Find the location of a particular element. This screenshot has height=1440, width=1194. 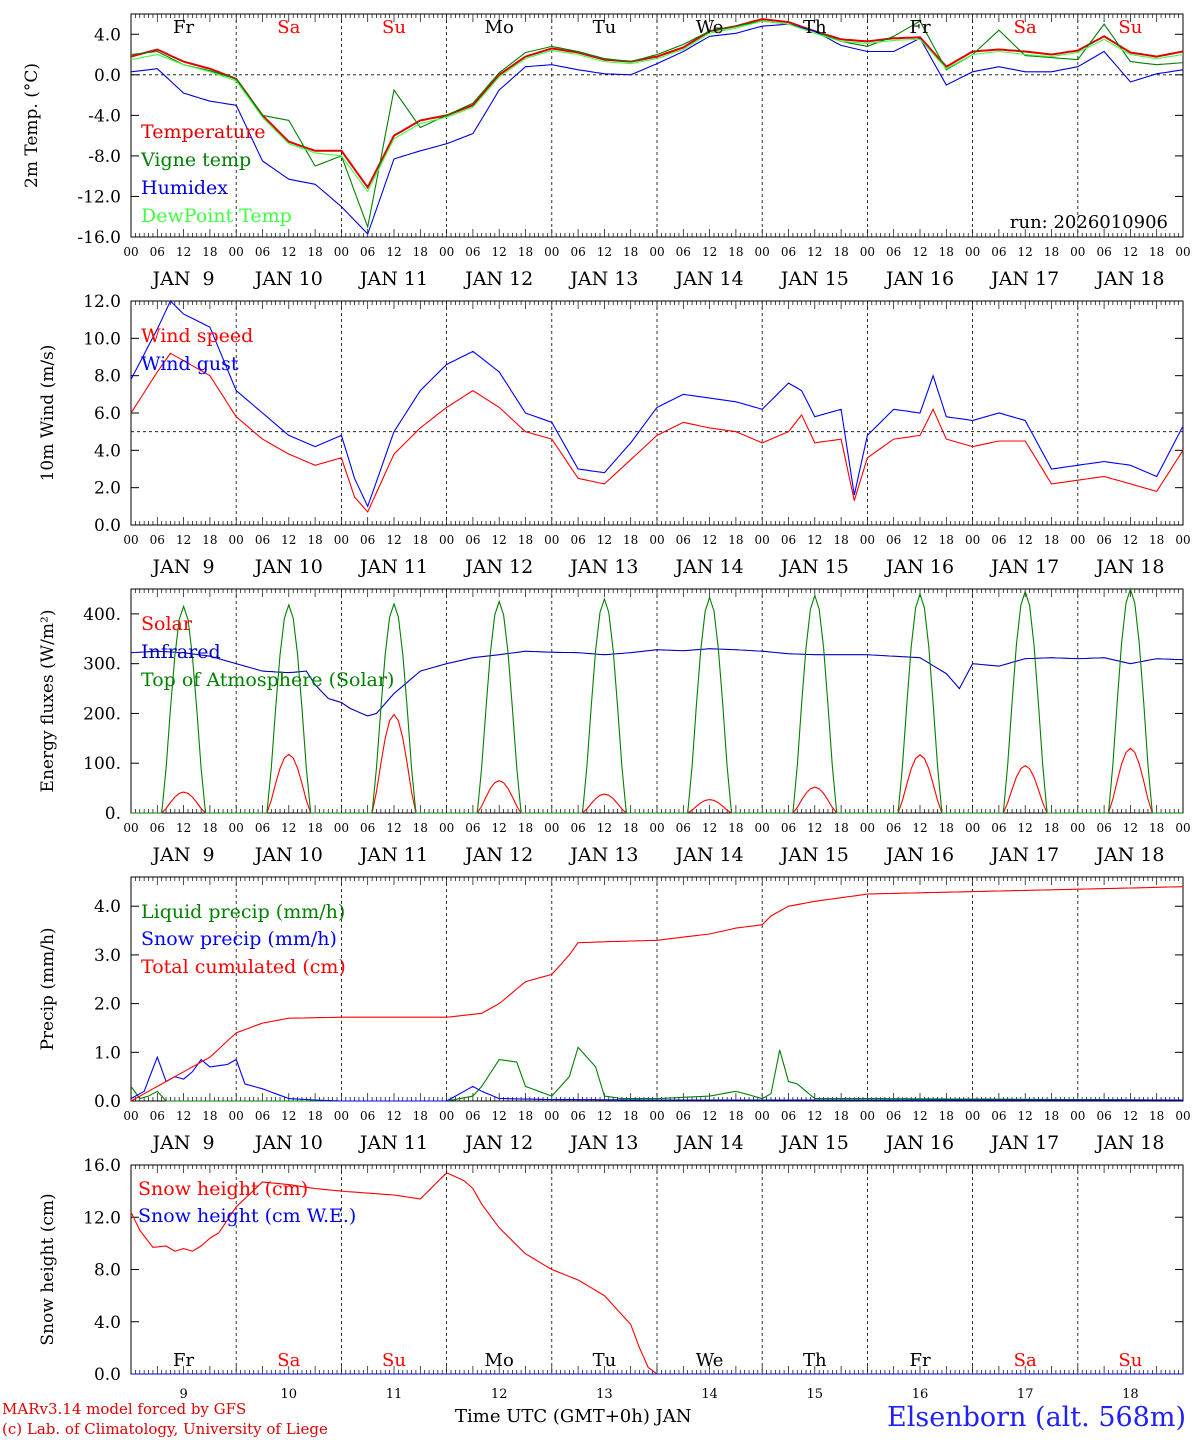

y-tick-label: 8.0 is located at coordinates (107, 1271).